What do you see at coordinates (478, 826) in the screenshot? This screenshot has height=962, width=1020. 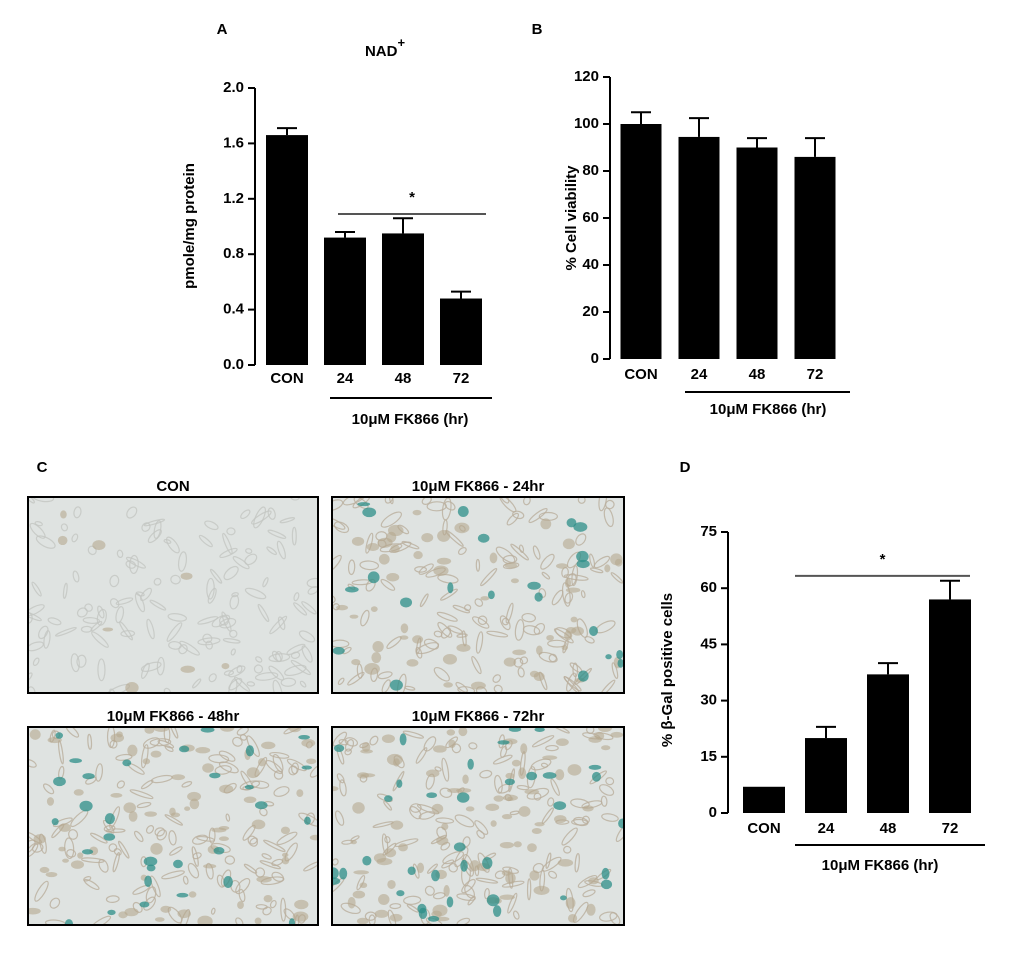 I see `micrograph-bg` at bounding box center [478, 826].